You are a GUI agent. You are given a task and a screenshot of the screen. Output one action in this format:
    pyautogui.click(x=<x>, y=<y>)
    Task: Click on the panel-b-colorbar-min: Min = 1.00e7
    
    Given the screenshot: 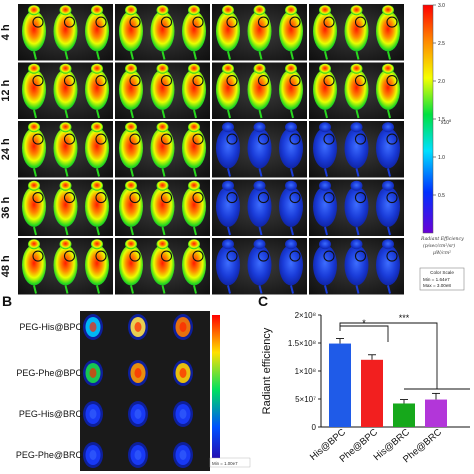 What is the action you would take?
    pyautogui.click(x=225, y=463)
    